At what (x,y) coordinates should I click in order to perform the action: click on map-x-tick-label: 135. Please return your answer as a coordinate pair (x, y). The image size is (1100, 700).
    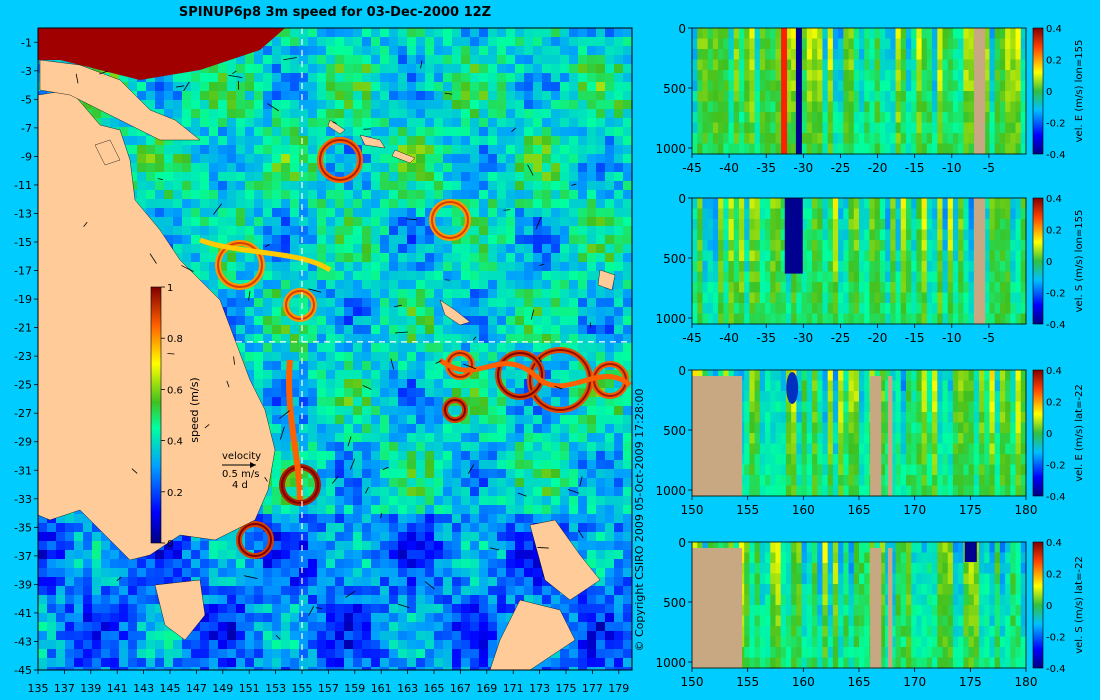
    Looking at the image, I should click on (38, 688).